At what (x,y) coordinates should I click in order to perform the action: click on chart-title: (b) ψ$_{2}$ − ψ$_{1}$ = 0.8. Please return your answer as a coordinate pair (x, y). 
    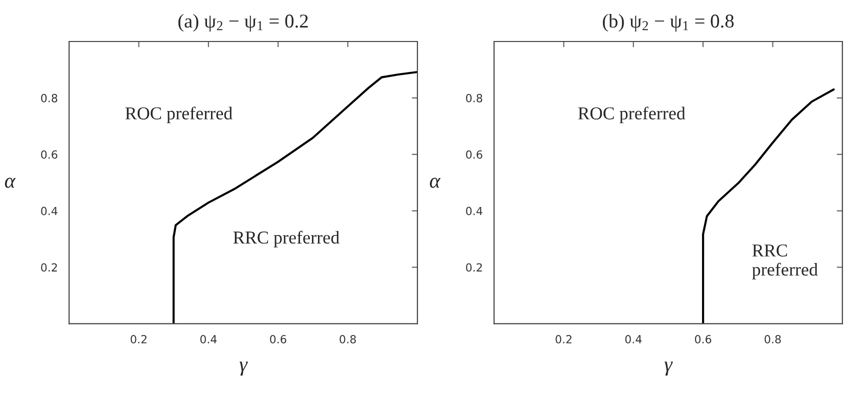
    Looking at the image, I should click on (668, 23).